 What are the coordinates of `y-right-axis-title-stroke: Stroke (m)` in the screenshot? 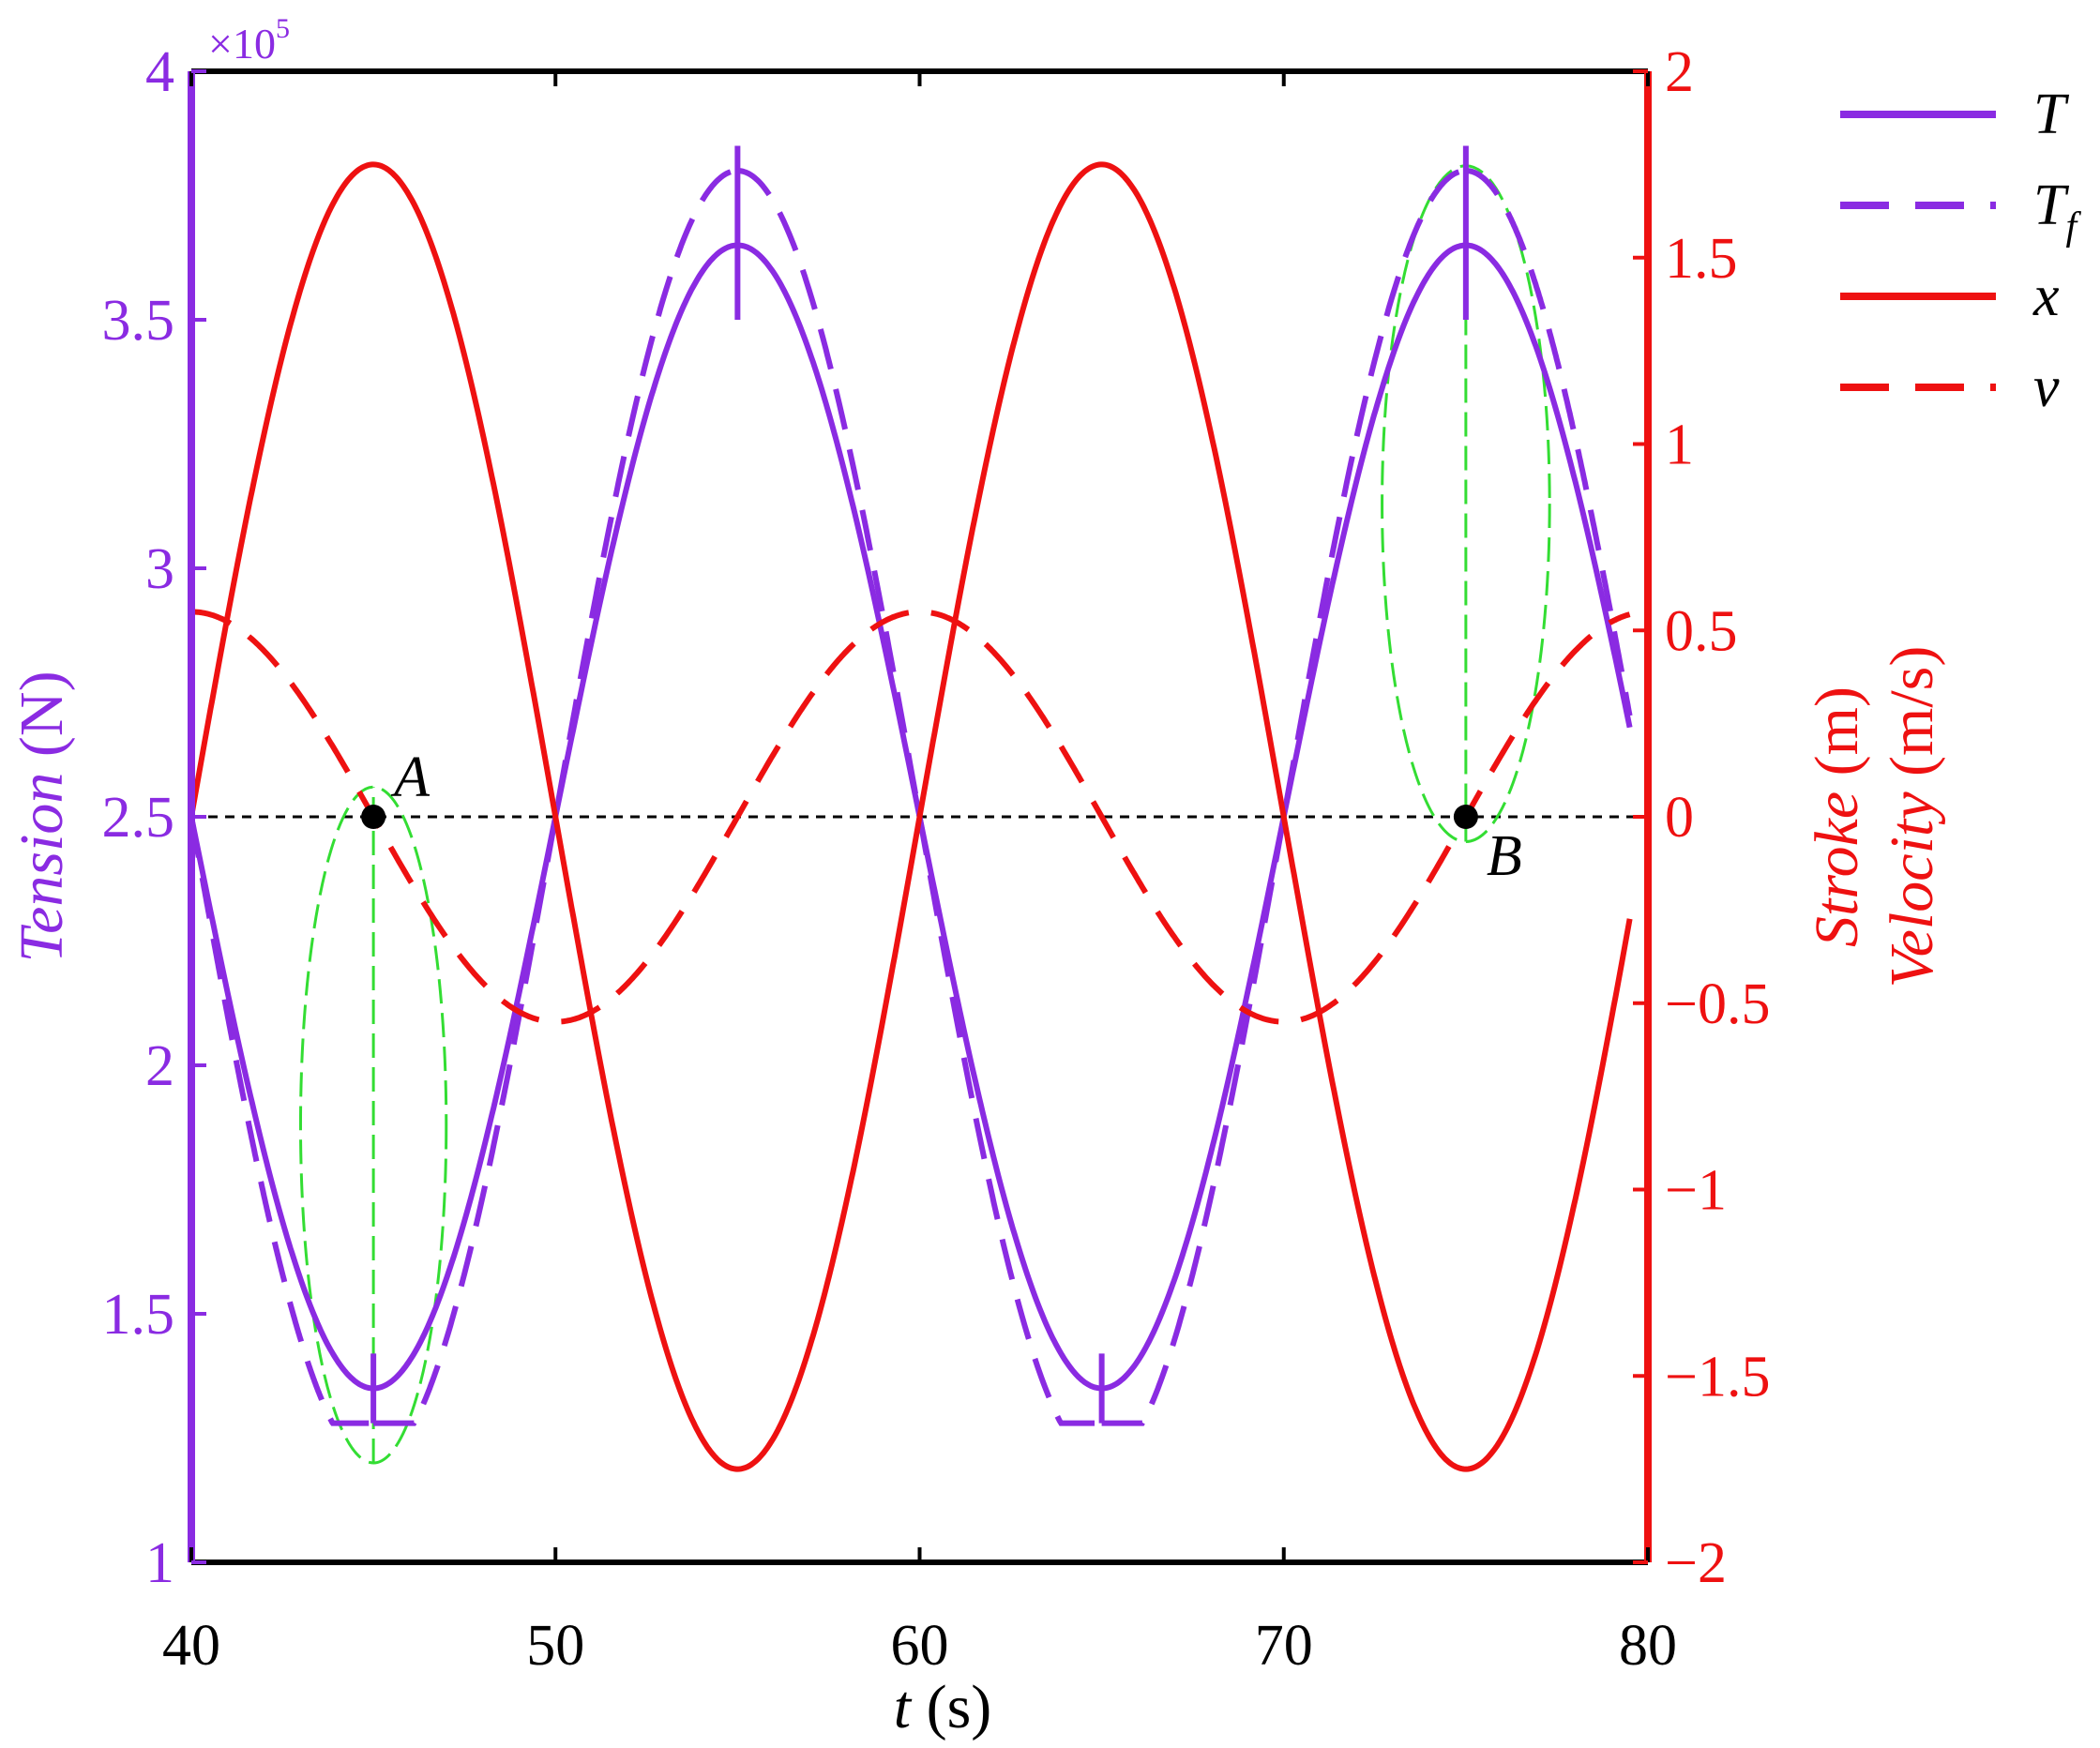 It's located at (1837, 816).